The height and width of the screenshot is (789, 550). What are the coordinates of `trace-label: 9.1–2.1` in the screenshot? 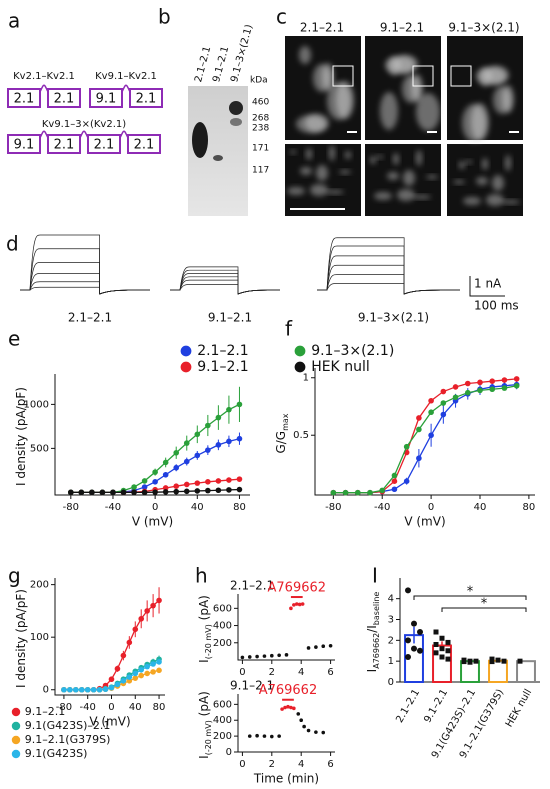 It's located at (230, 318).